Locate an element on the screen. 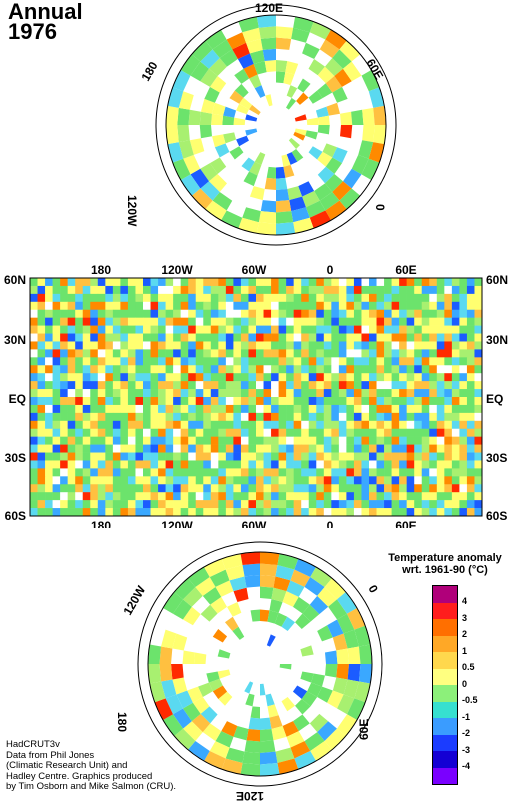 The height and width of the screenshot is (810, 512). credit-line2: Data from Phil Jones is located at coordinates (50, 755).